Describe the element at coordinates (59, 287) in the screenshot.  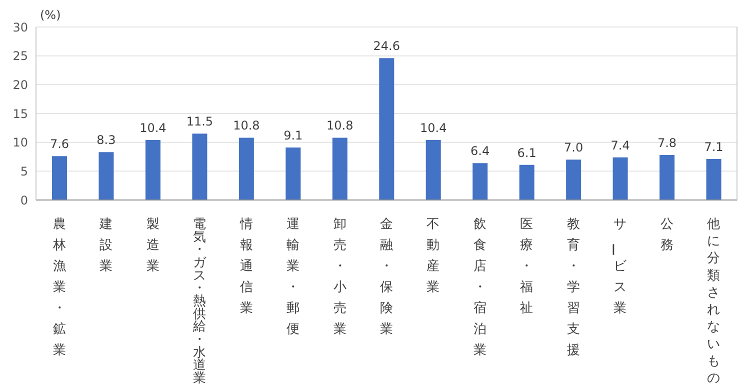
I see `x-tick-label: 農林漁業・鉱業` at that location.